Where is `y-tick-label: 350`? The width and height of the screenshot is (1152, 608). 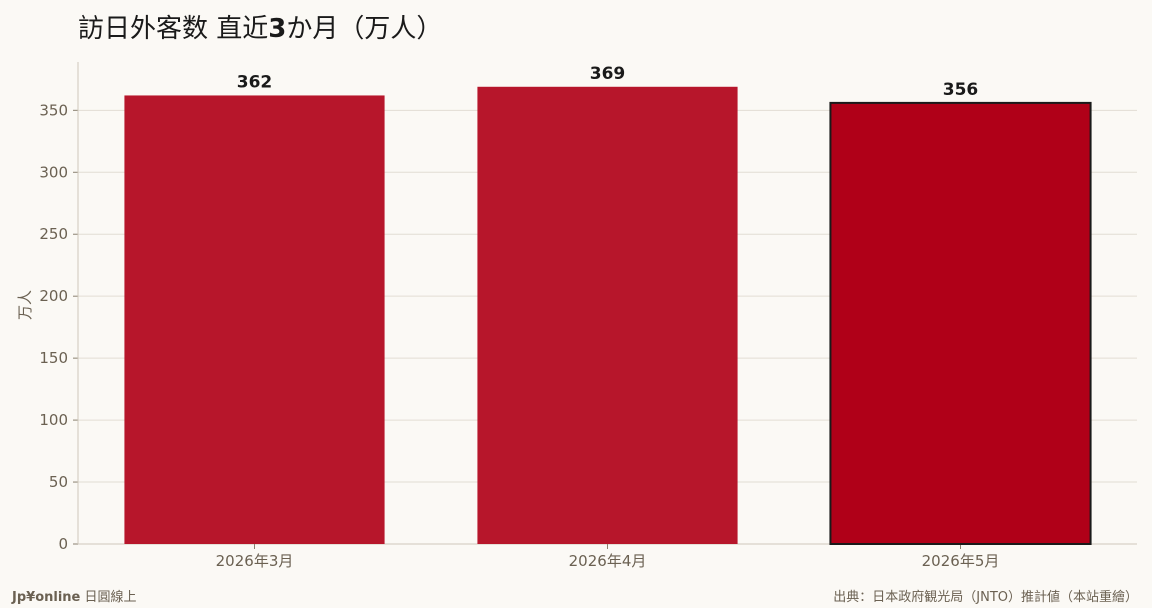
y-tick-label: 350 is located at coordinates (53, 110).